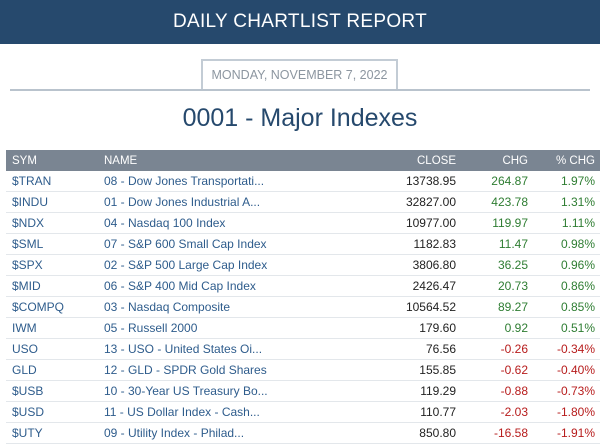 The width and height of the screenshot is (600, 444). I want to click on symbol-link: $INDU, so click(30, 202).